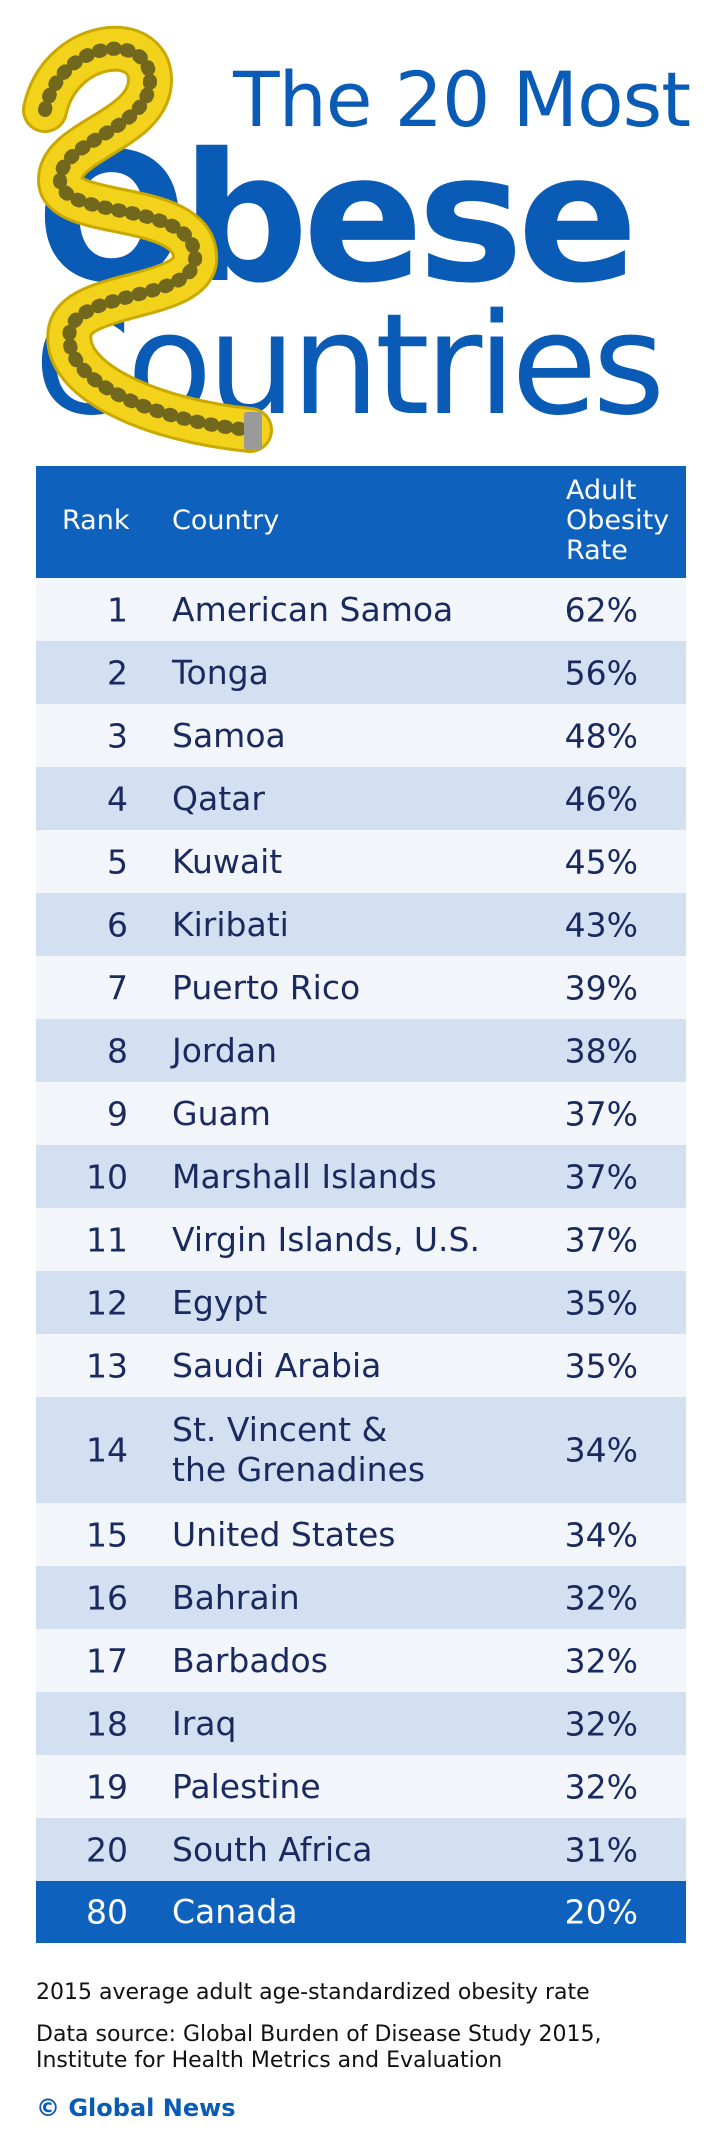 The height and width of the screenshot is (2149, 720). What do you see at coordinates (601, 672) in the screenshot?
I see `rate-cell: 56%` at bounding box center [601, 672].